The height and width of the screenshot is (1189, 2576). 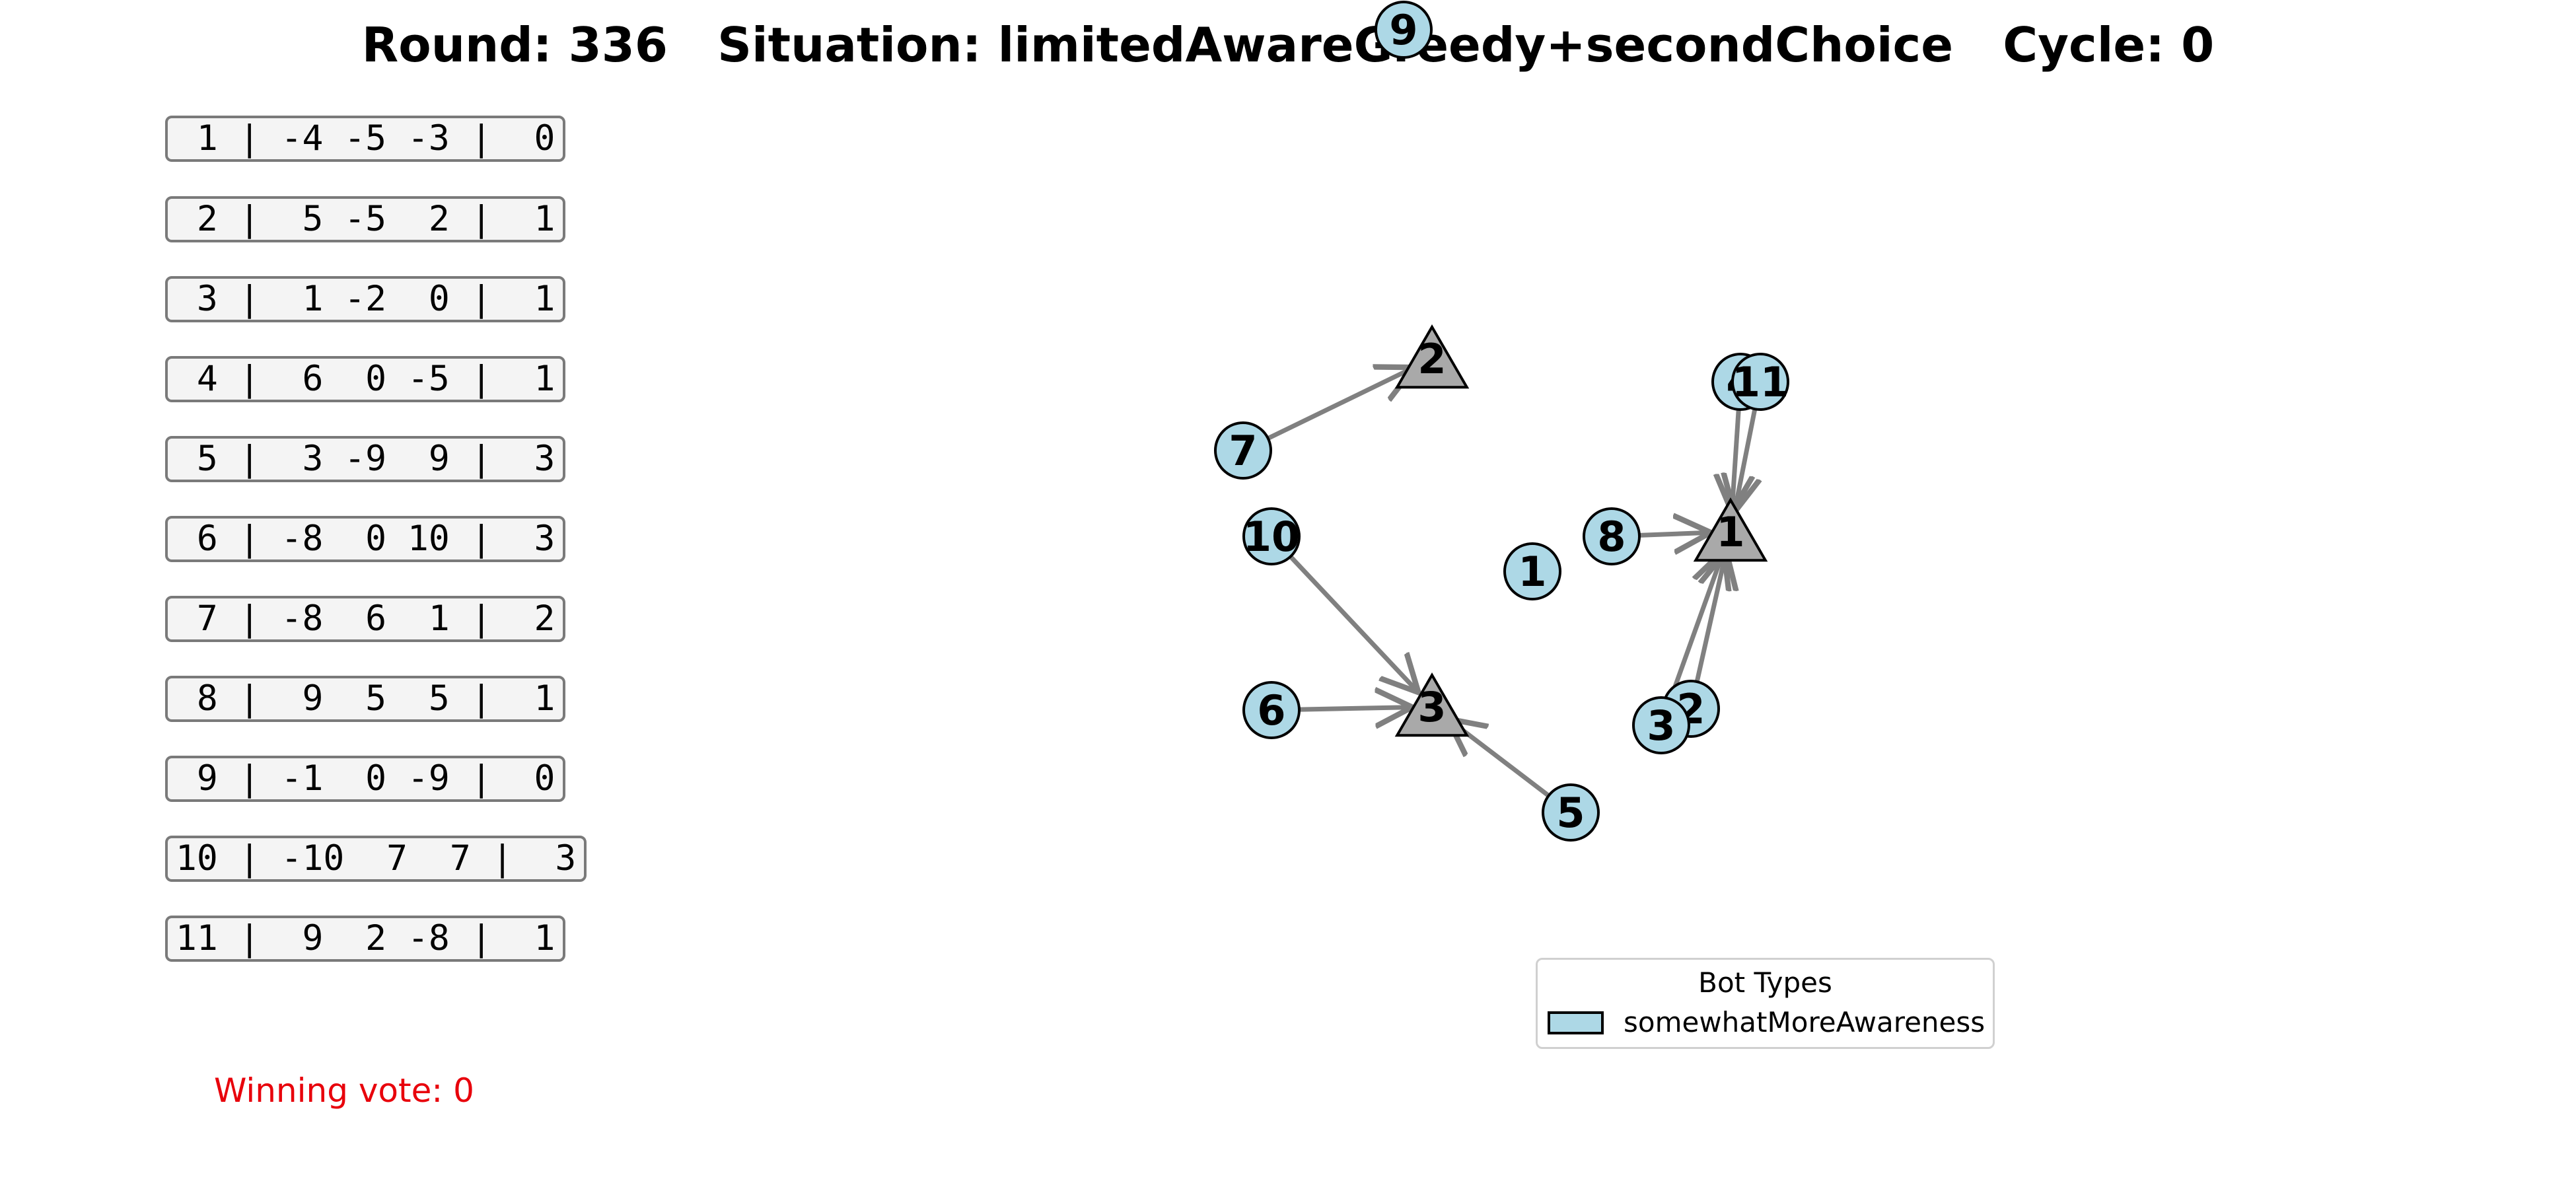 I want to click on bot-8-node, so click(x=1612, y=536).